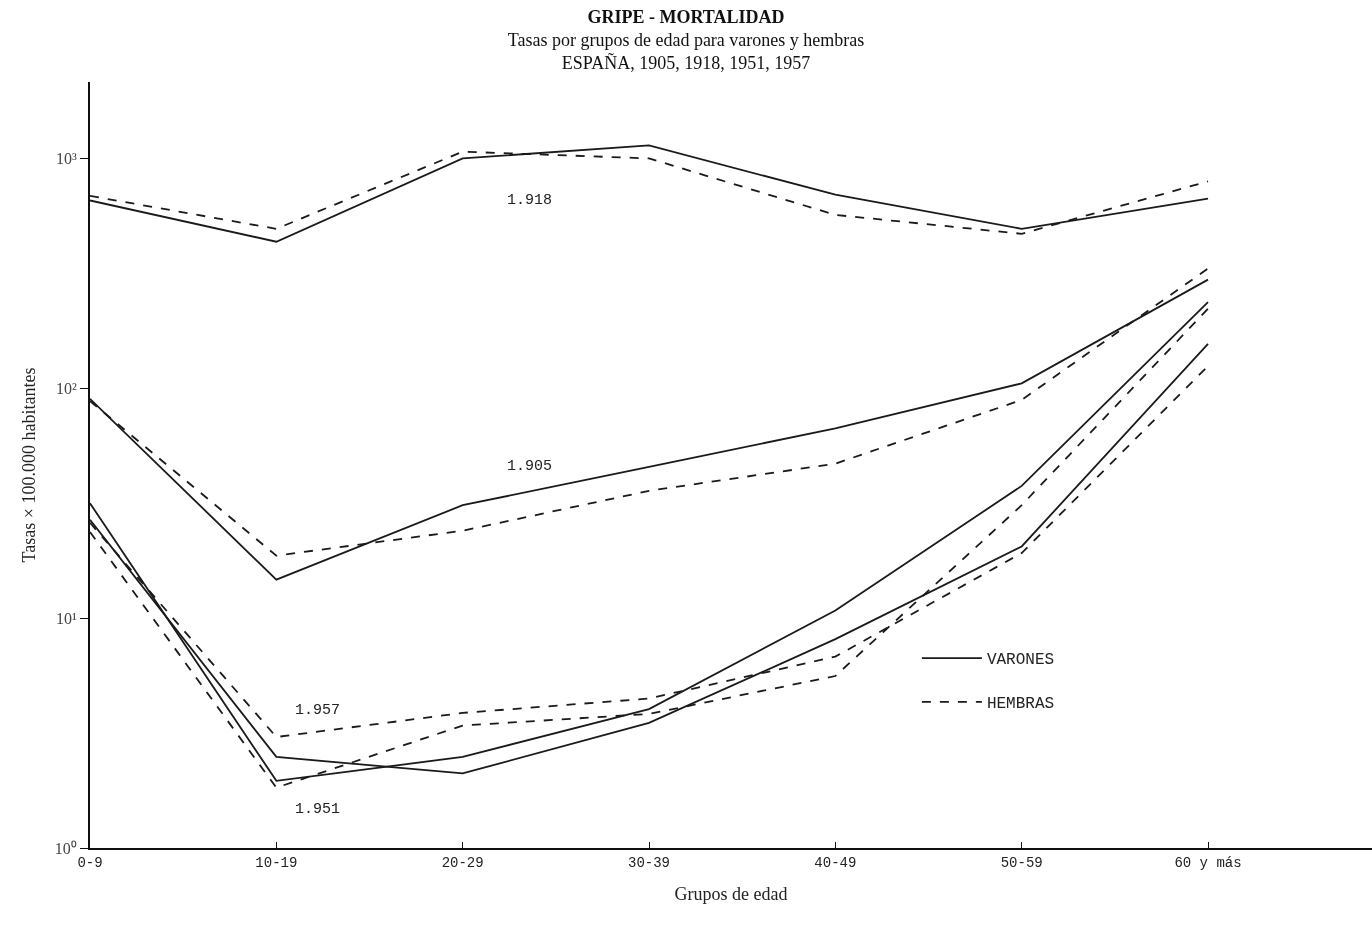  What do you see at coordinates (318, 710) in the screenshot?
I see `annotation: 1.957` at bounding box center [318, 710].